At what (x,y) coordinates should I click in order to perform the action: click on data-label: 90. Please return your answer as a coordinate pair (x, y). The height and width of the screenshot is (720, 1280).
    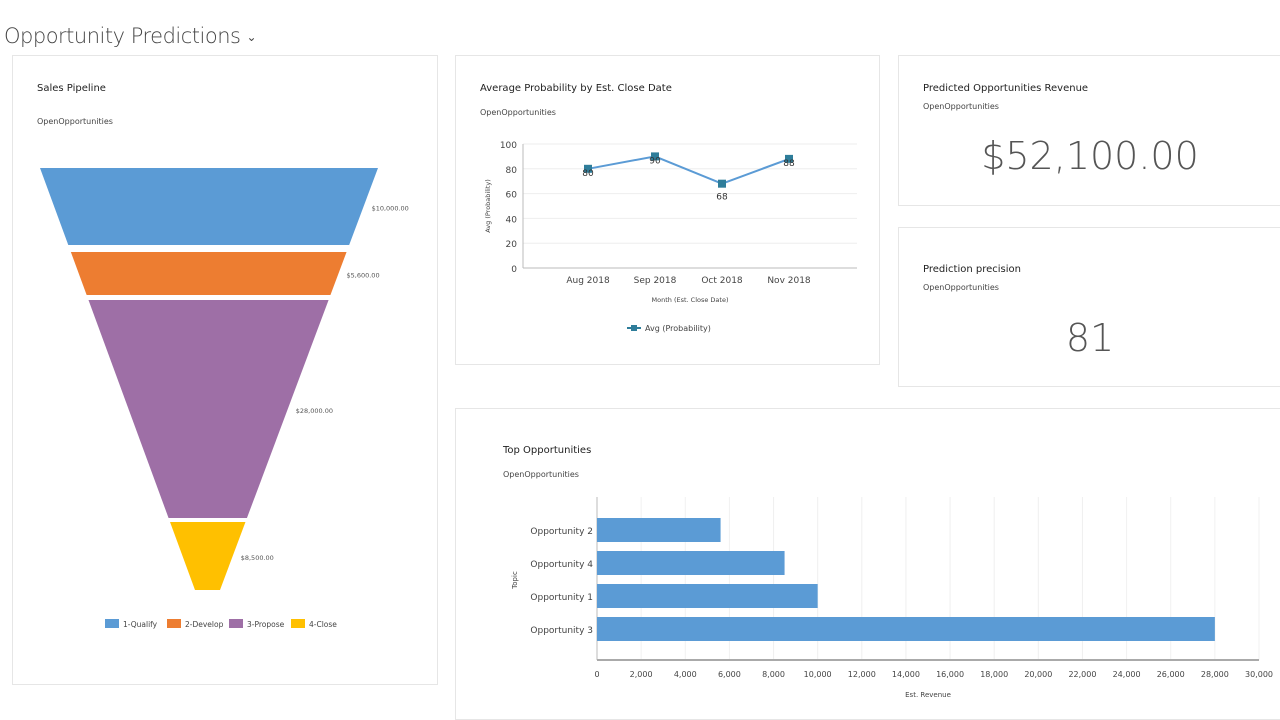
    Looking at the image, I should click on (655, 161).